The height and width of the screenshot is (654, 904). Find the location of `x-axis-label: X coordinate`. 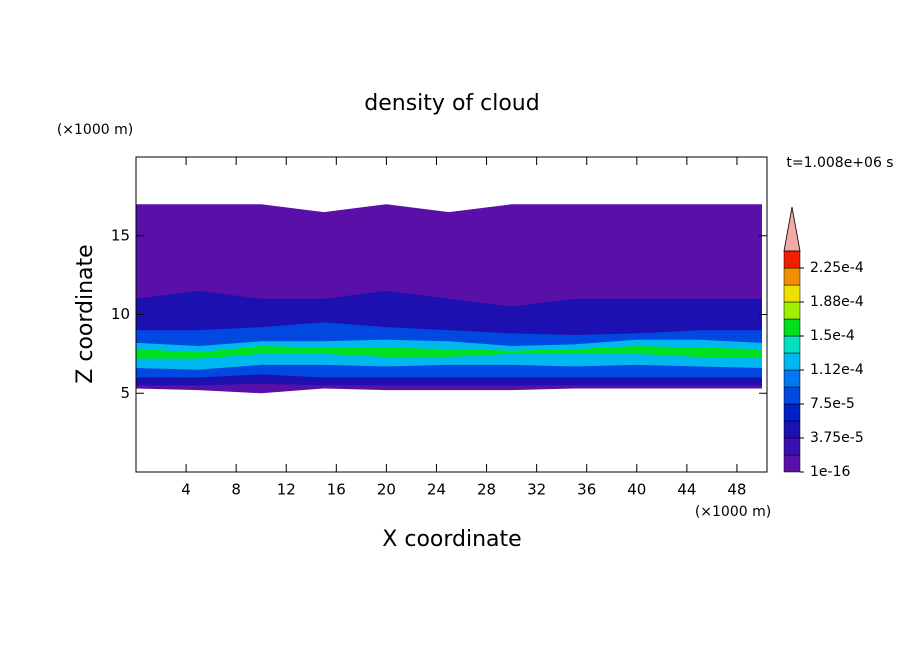

x-axis-label: X coordinate is located at coordinates (451, 539).